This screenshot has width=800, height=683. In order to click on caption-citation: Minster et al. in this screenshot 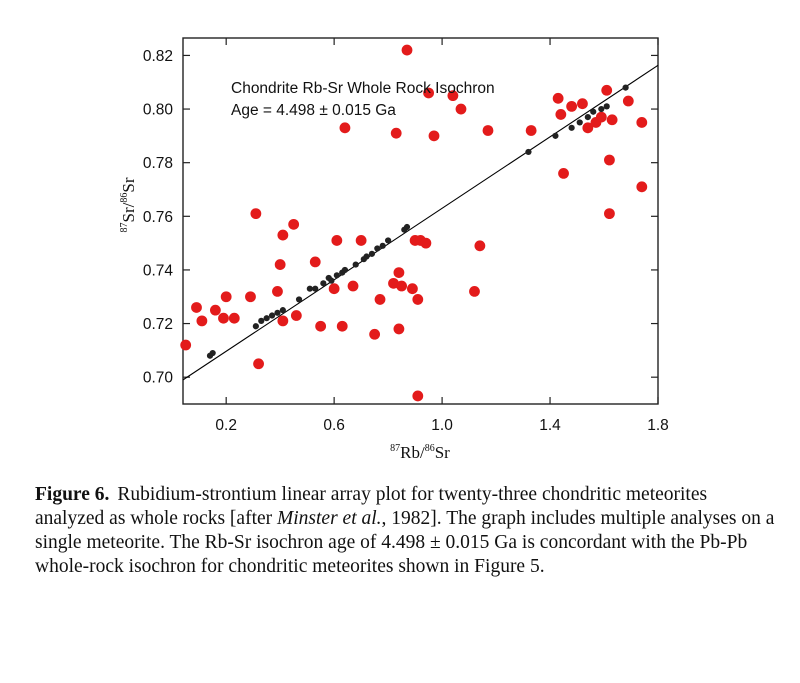, I will do `click(329, 518)`.